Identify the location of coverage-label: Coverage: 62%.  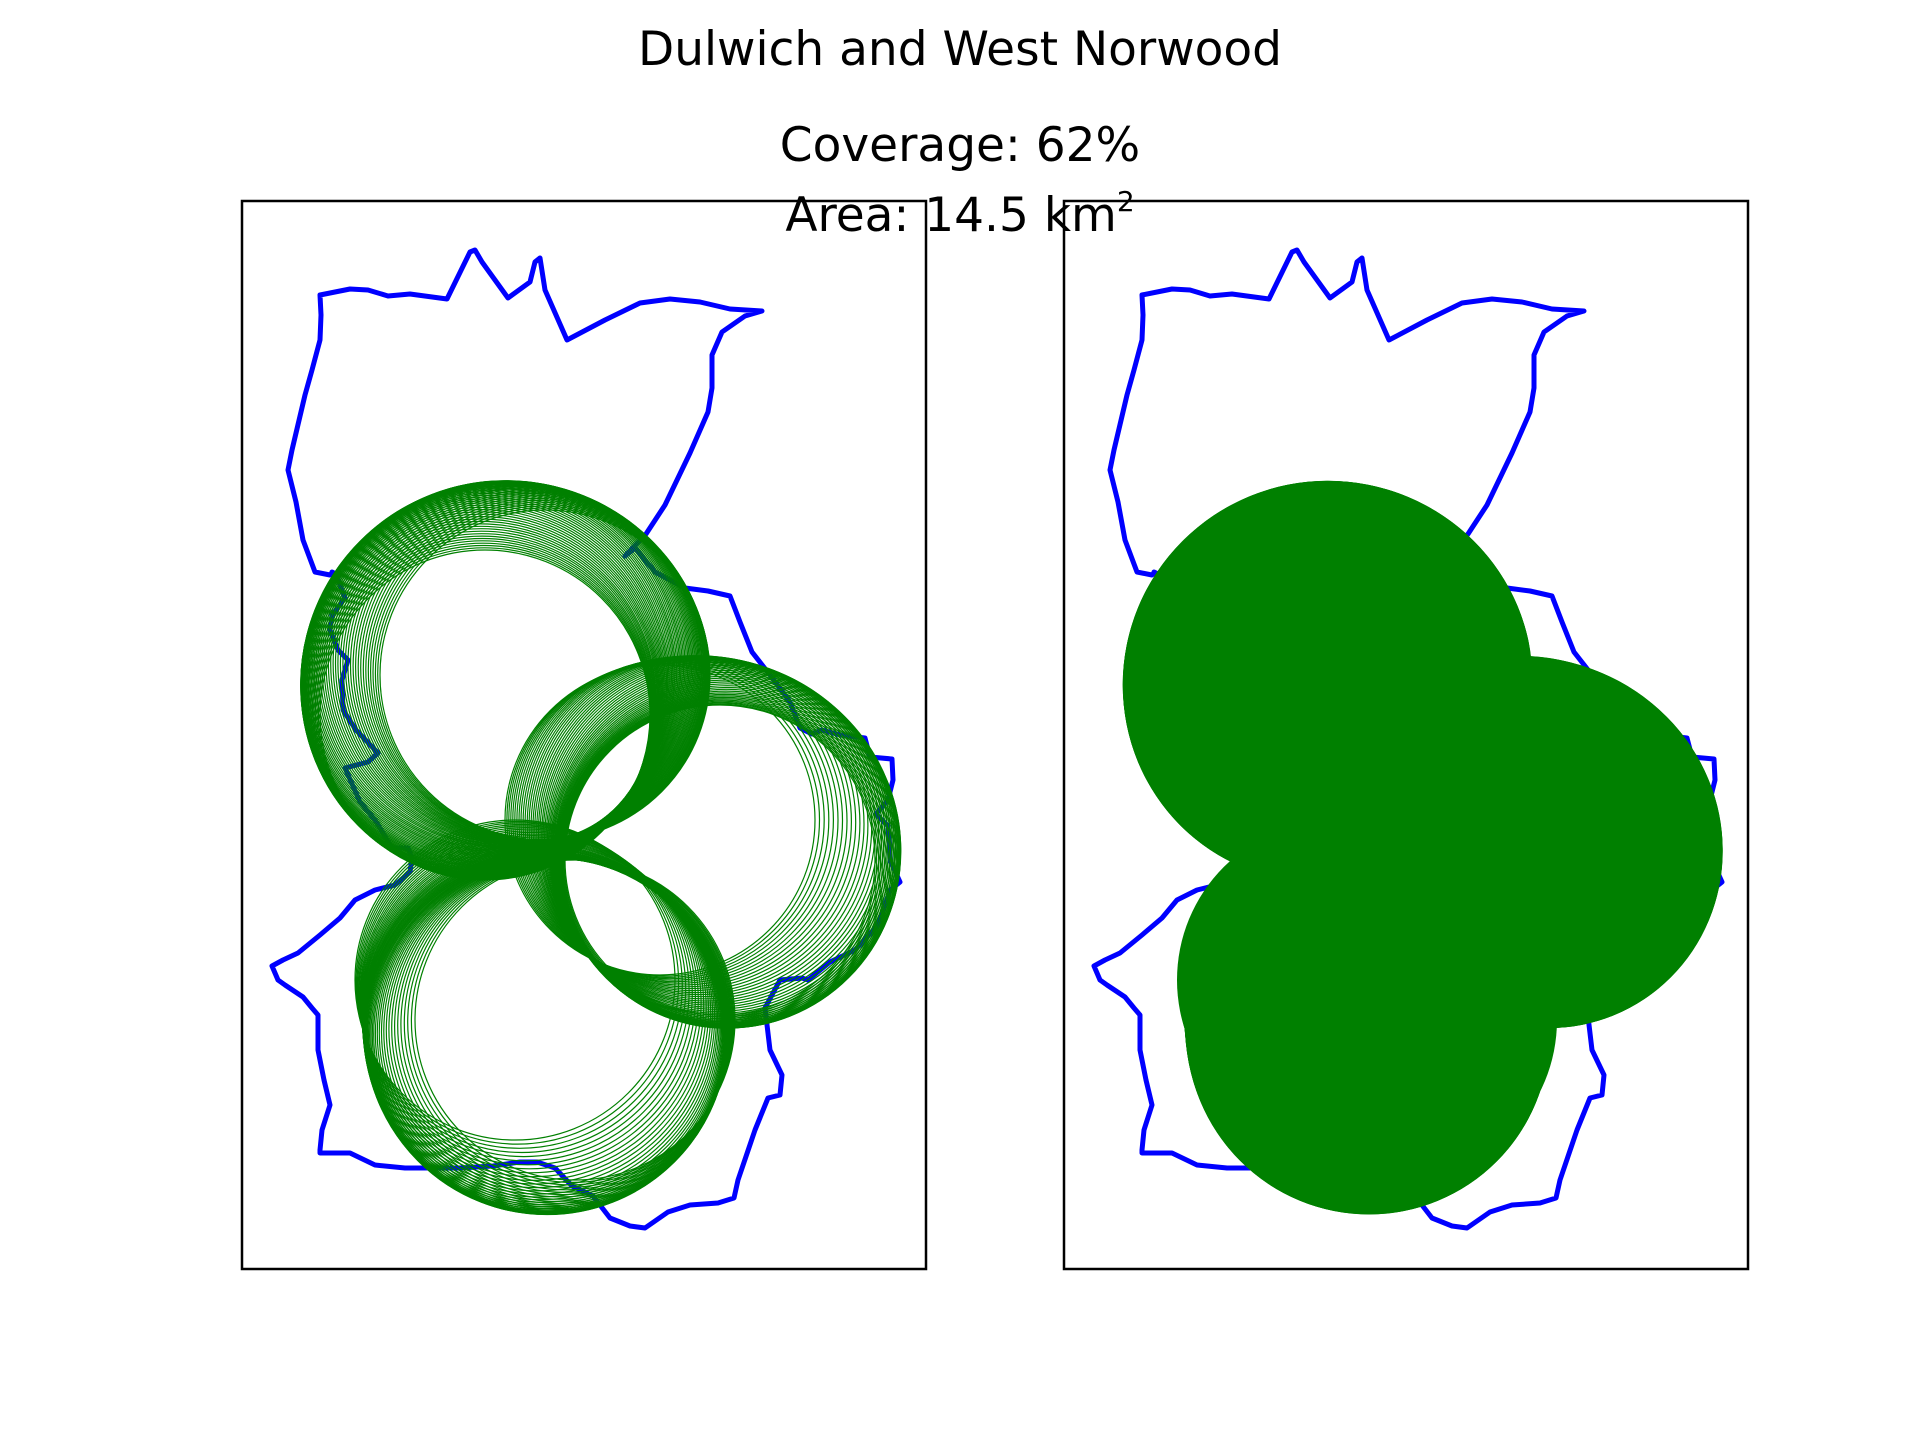
(960, 145).